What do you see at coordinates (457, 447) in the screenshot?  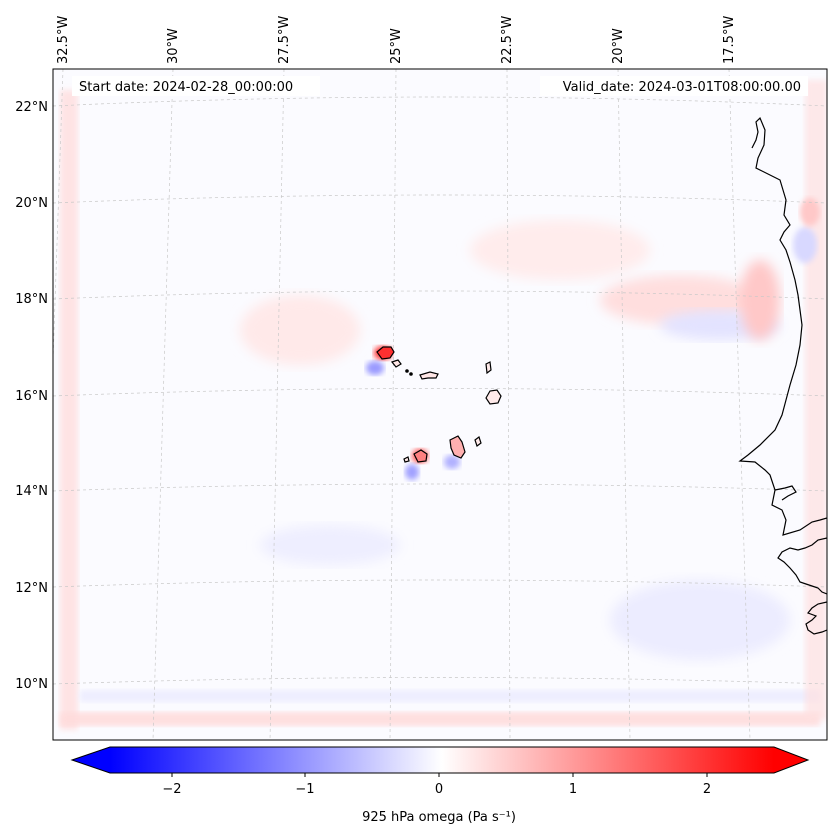 I see `island-santiago` at bounding box center [457, 447].